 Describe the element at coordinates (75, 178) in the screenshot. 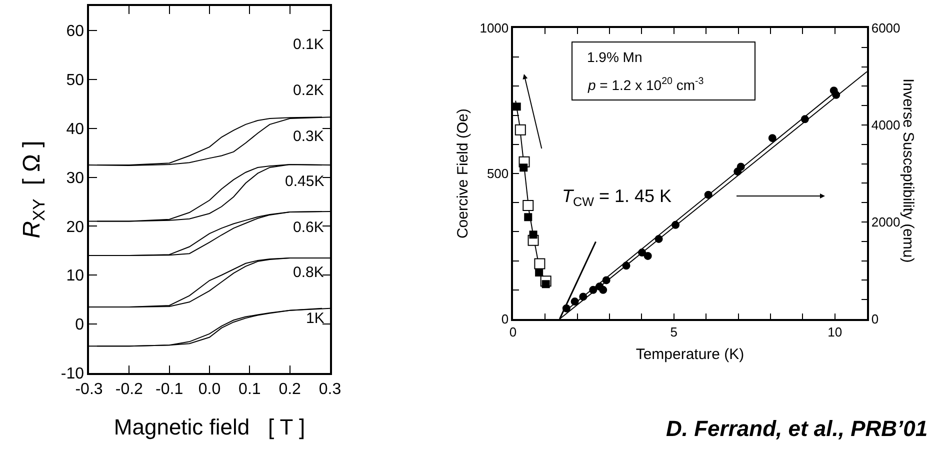

I see `y-tick-label: 30` at that location.